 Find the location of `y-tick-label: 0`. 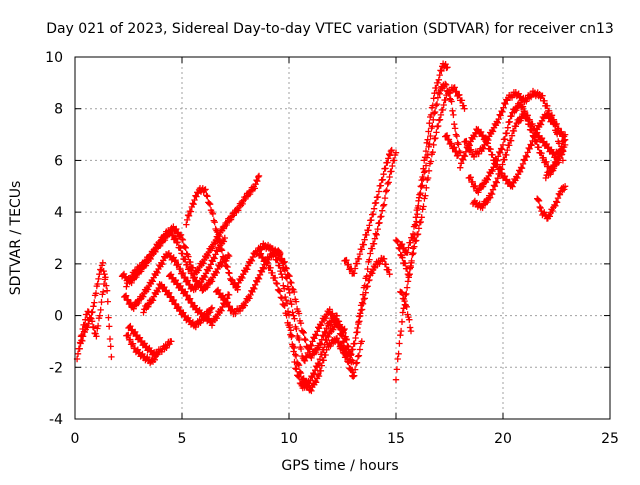

y-tick-label: 0 is located at coordinates (58, 317).